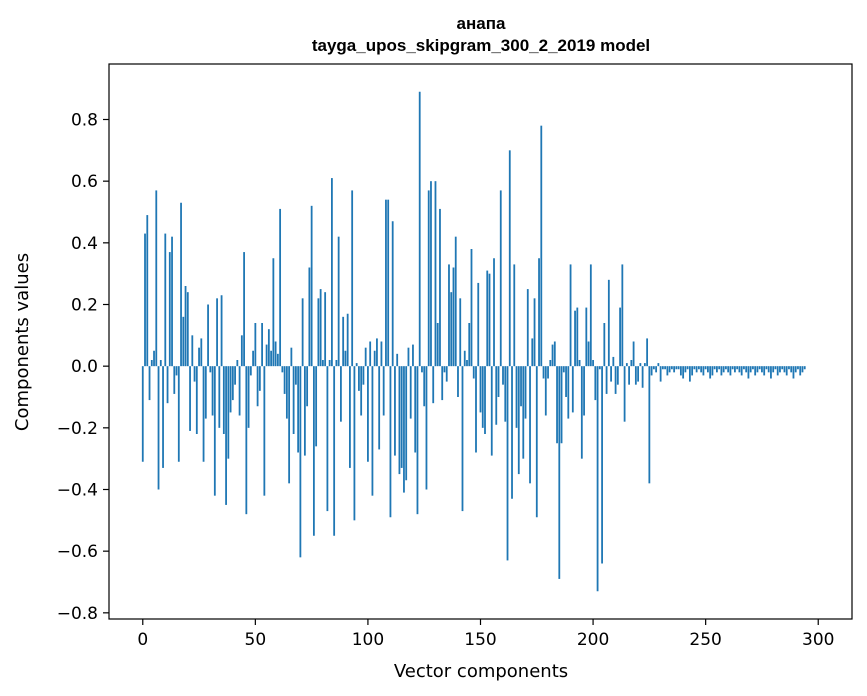  What do you see at coordinates (485, 634) in the screenshot?
I see `x-axis: 0 50 100 150 200 250 300` at bounding box center [485, 634].